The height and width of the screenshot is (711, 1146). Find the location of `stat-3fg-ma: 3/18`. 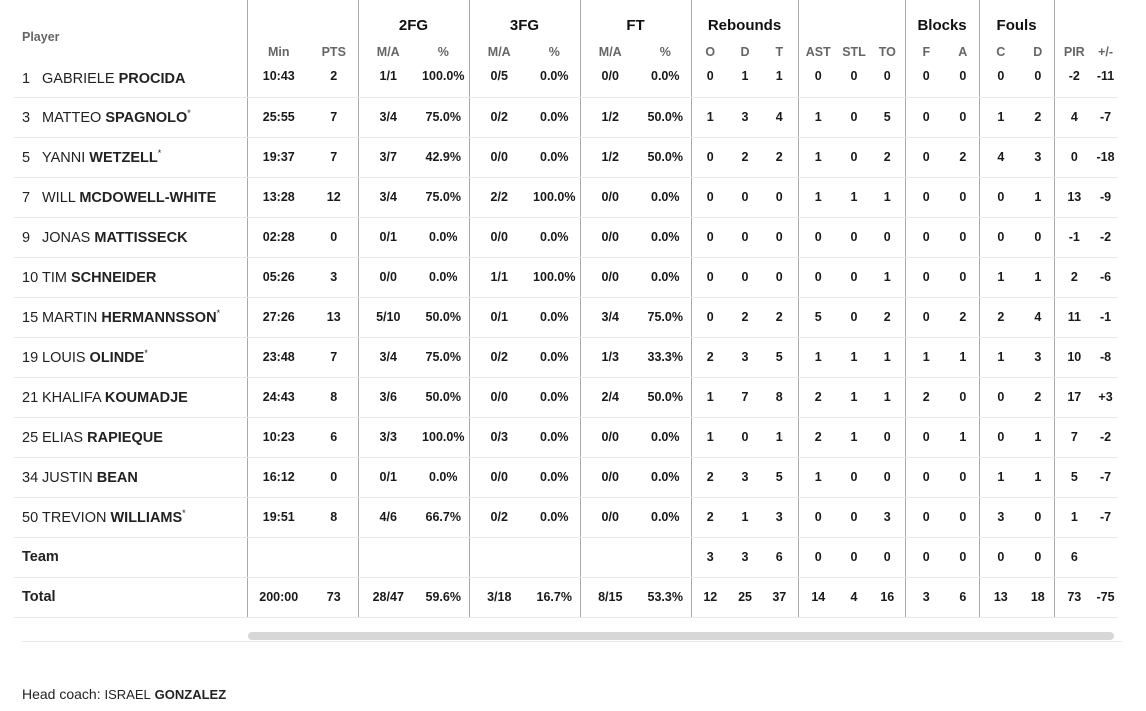

stat-3fg-ma: 3/18 is located at coordinates (498, 597).